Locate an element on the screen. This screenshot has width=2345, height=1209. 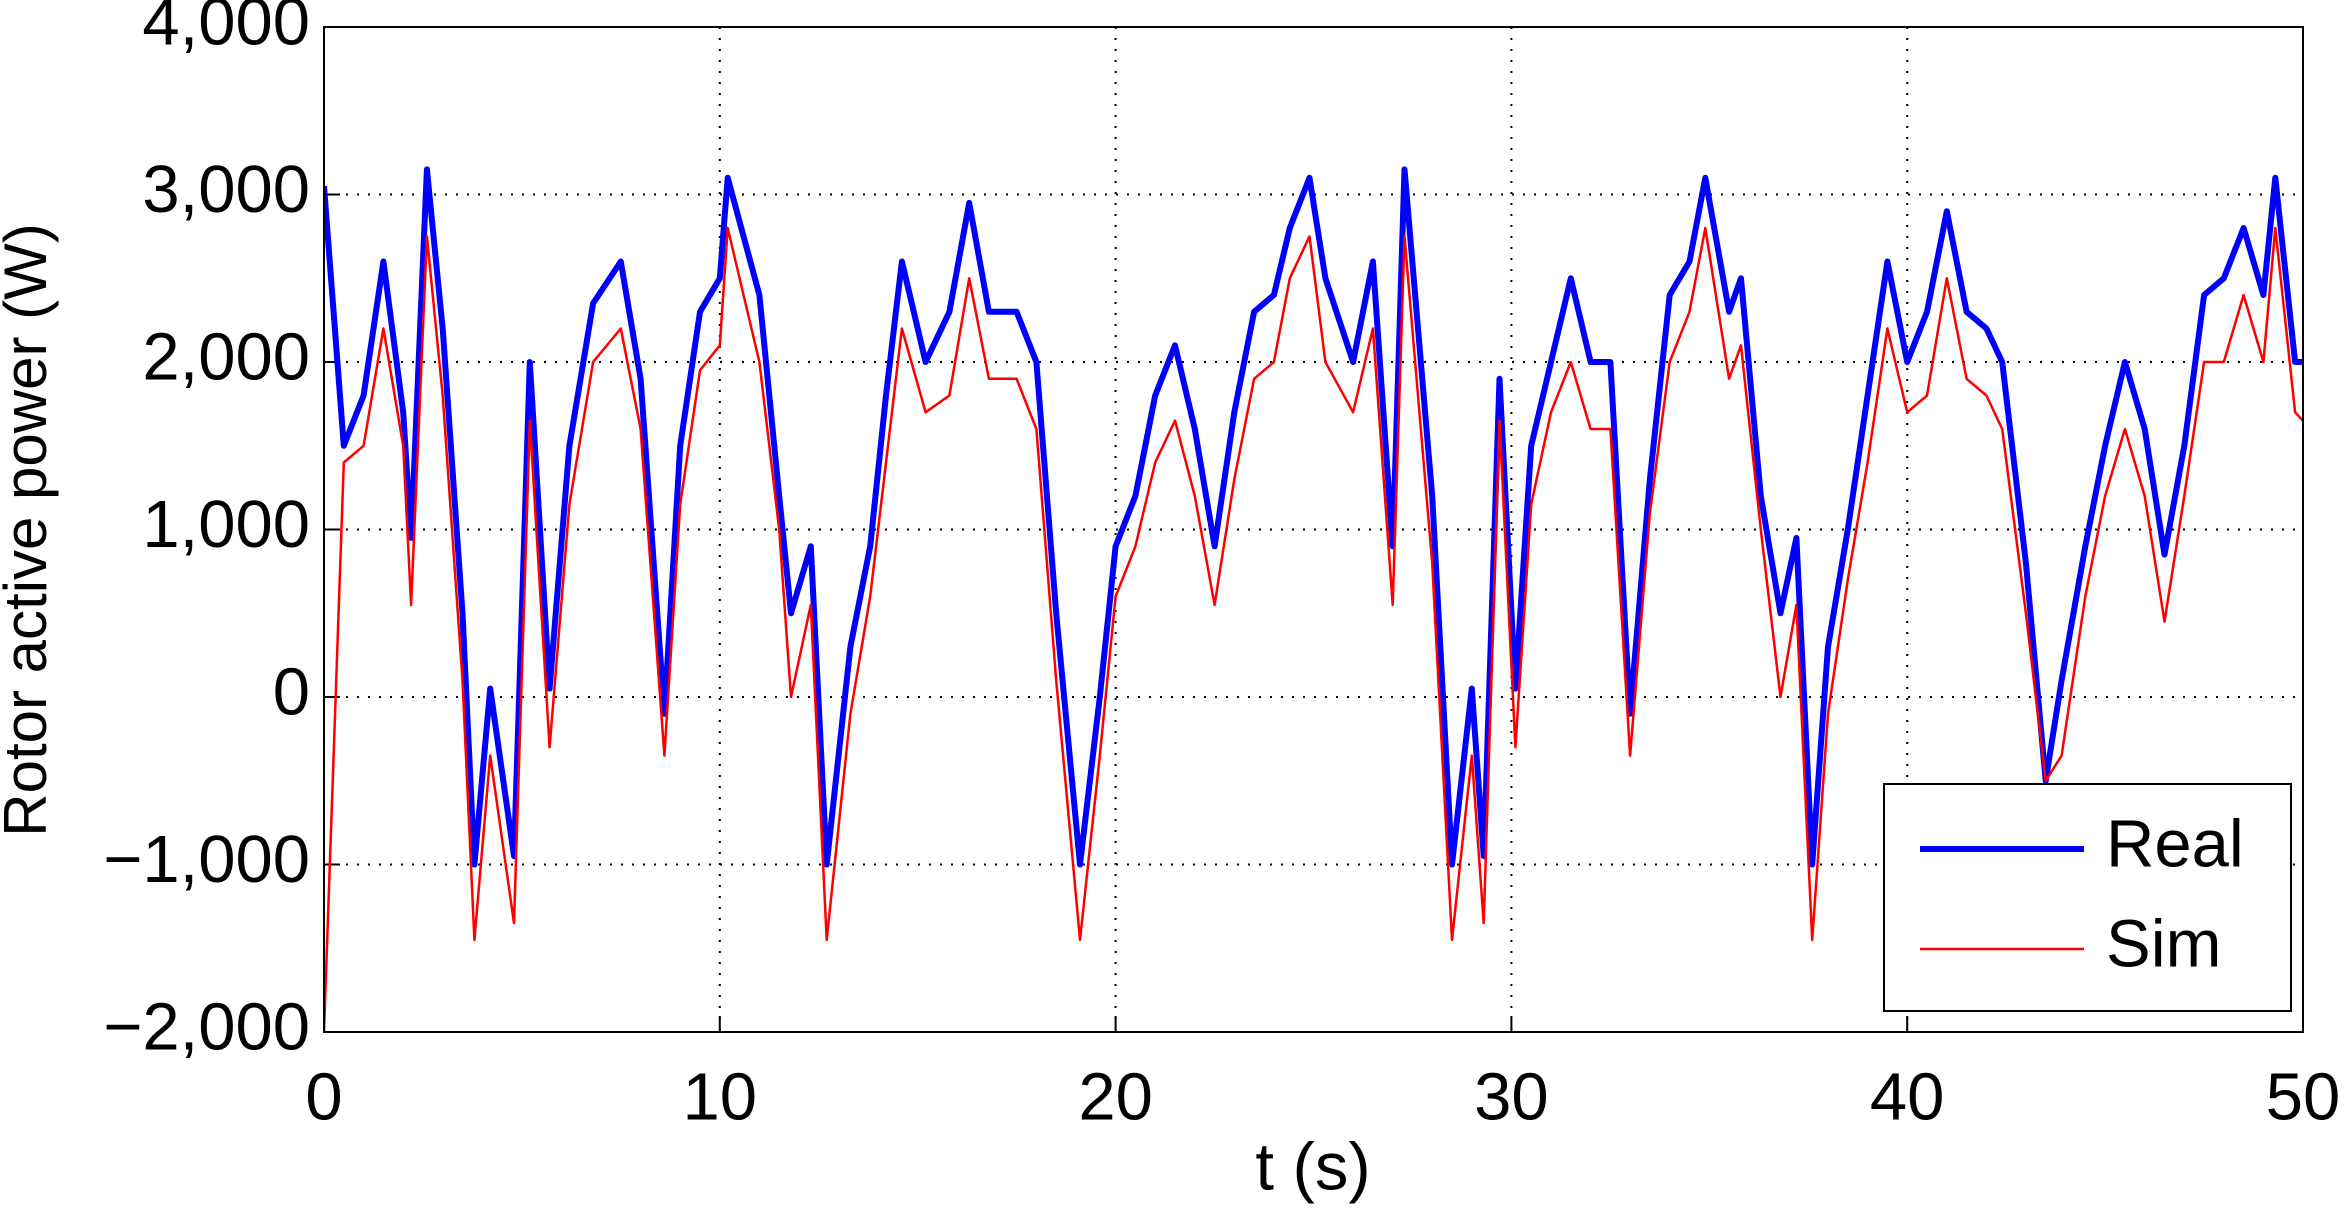
x-tick-label: 30 is located at coordinates (1511, 1097).